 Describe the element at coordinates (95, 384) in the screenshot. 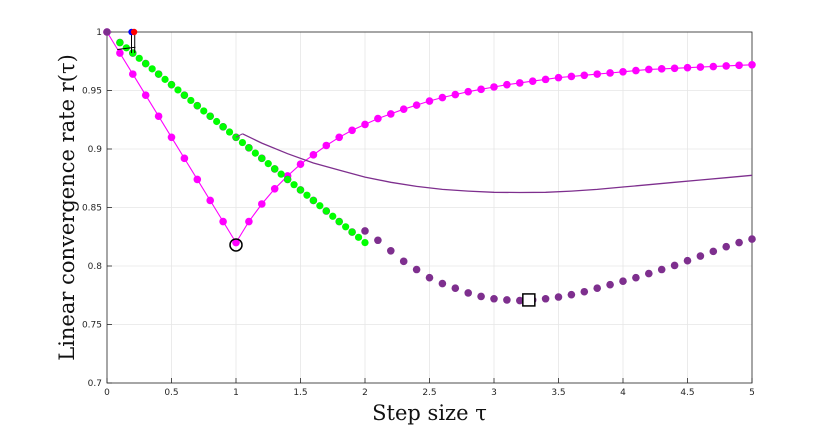

I see `y-tick-label: 0.7` at that location.